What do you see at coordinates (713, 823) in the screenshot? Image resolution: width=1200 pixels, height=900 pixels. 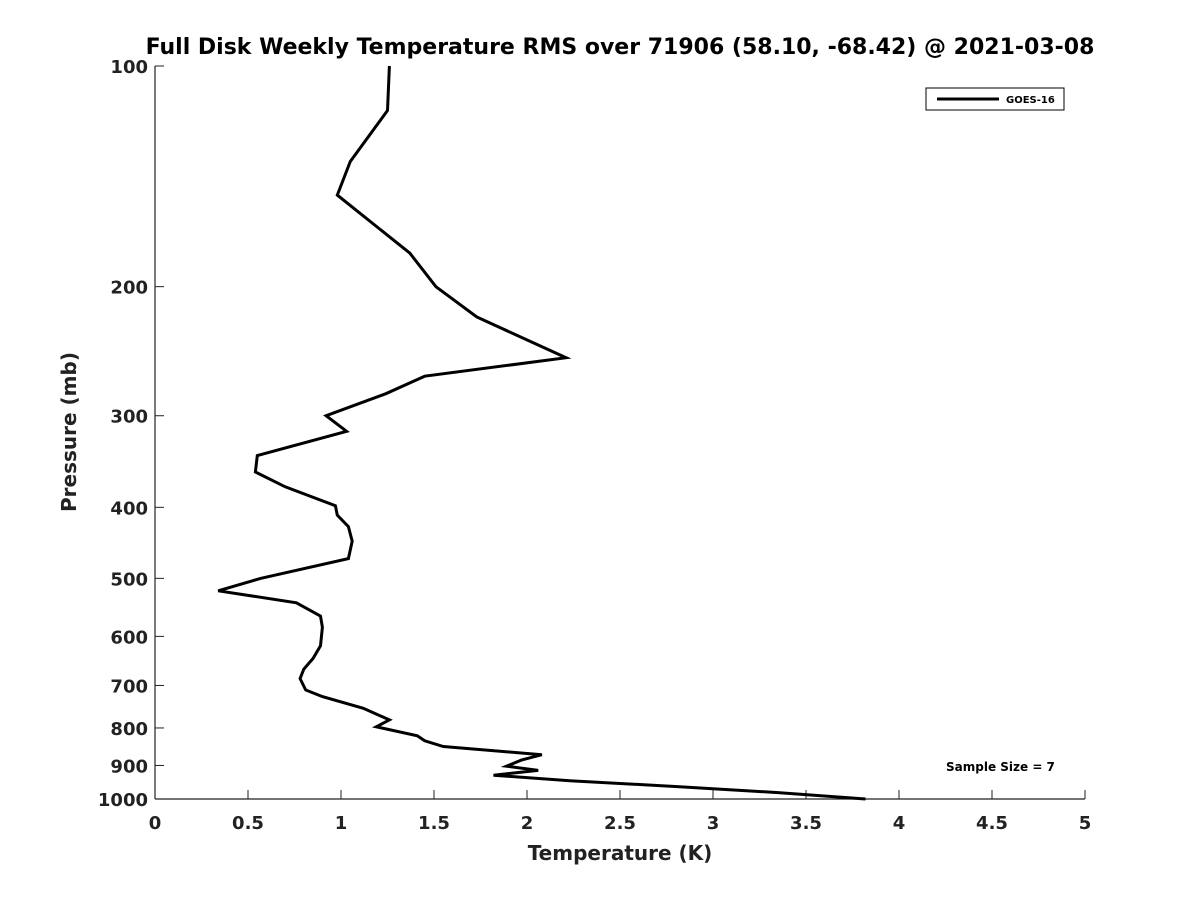 I see `x-tick-label: 3` at bounding box center [713, 823].